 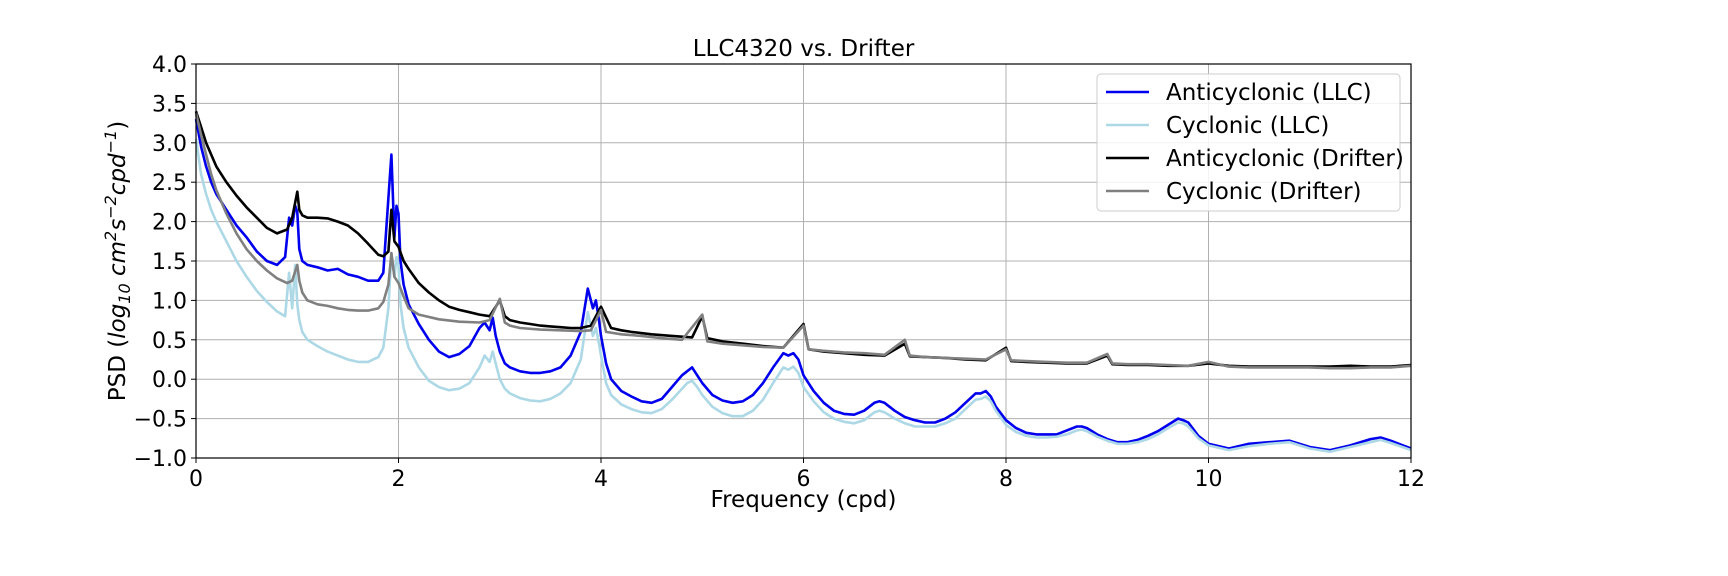 I want to click on x-axis: 0 2 4 6 8 10 12, so click(x=807, y=475).